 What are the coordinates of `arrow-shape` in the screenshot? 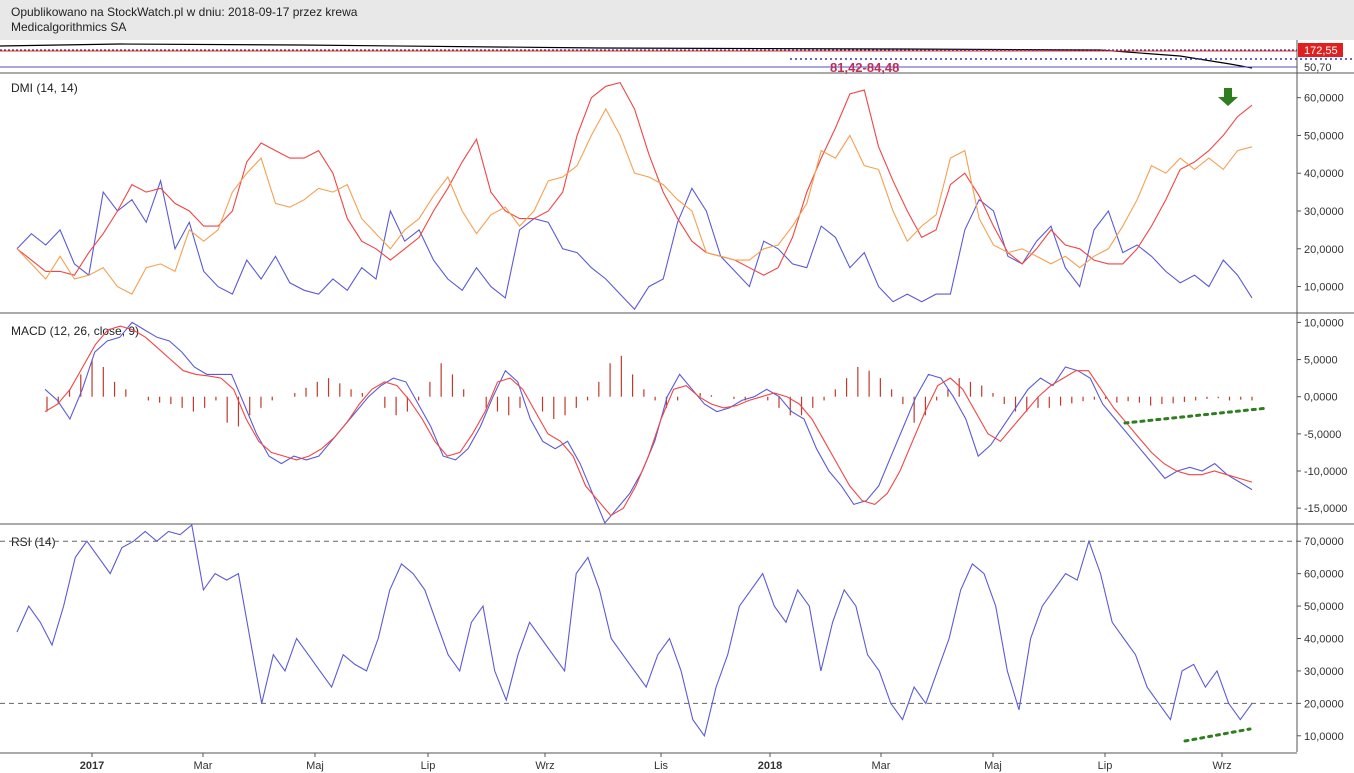 It's located at (1228, 97).